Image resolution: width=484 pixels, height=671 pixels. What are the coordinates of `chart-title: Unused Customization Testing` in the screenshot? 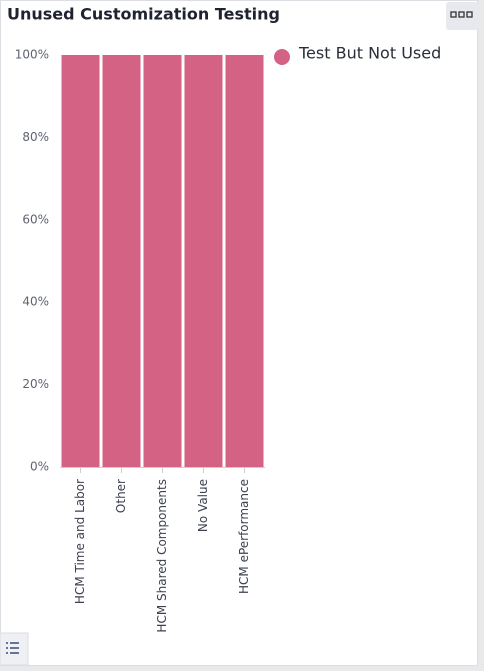 It's located at (143, 14).